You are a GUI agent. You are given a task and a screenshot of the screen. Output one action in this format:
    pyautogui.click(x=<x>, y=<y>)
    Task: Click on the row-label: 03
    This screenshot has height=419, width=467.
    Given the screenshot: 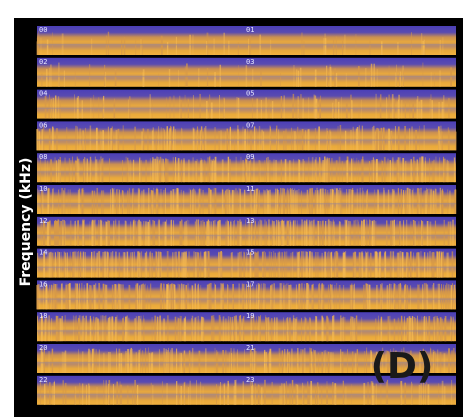 What is the action you would take?
    pyautogui.click(x=250, y=62)
    